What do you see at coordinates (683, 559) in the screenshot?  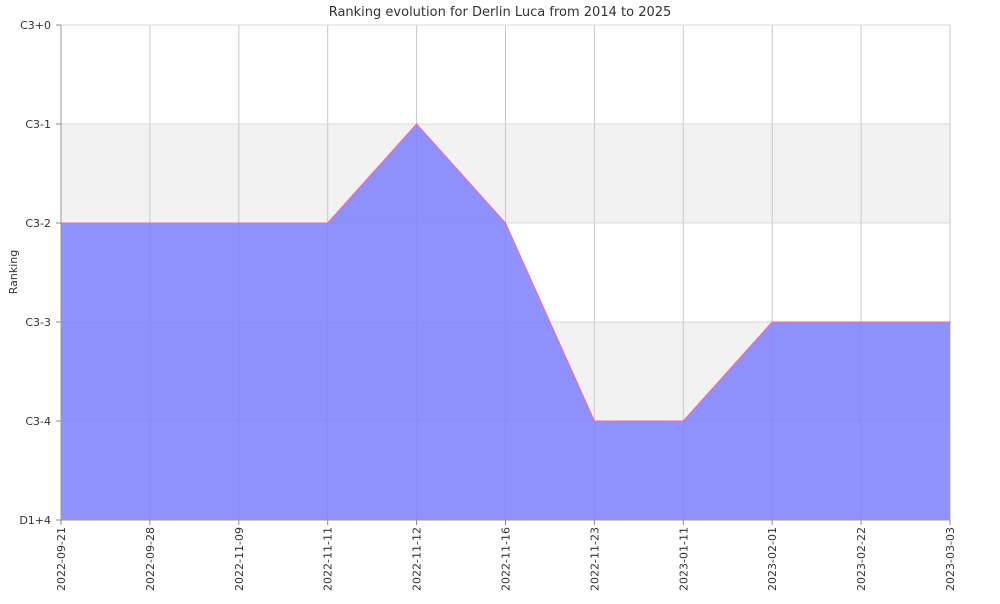 I see `x-tick-label: 2023-01-11` at bounding box center [683, 559].